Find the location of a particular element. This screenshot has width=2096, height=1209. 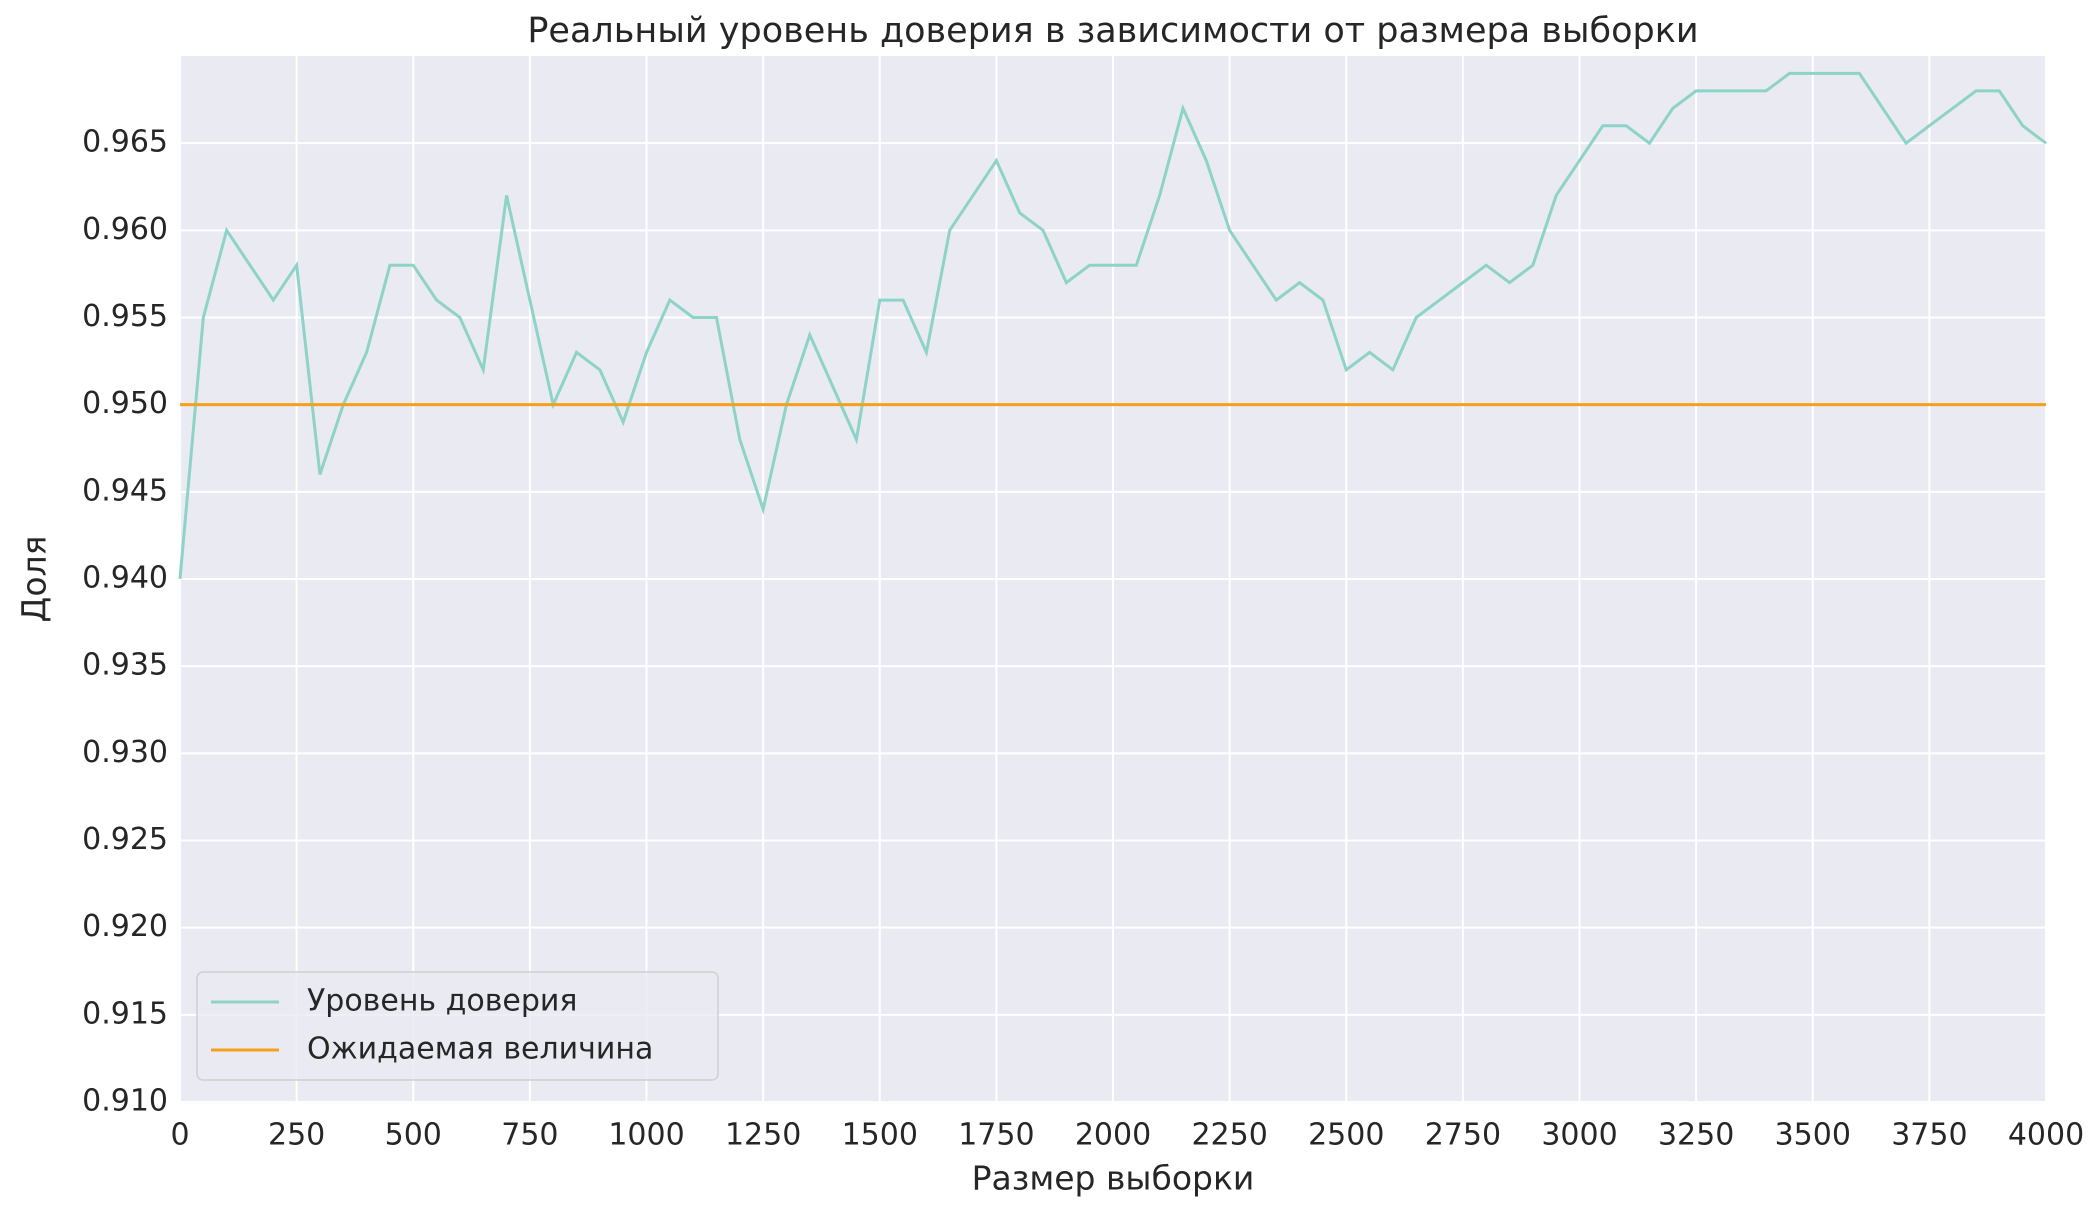

y-tick-label: 0.965 is located at coordinates (125, 142).